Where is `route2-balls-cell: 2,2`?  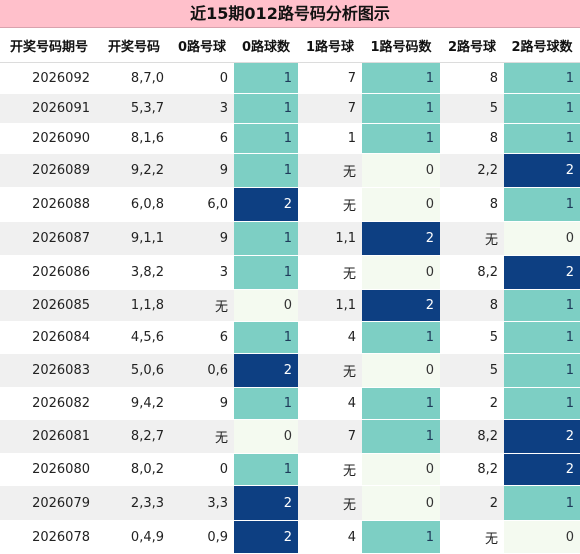 route2-balls-cell: 2,2 is located at coordinates (472, 170).